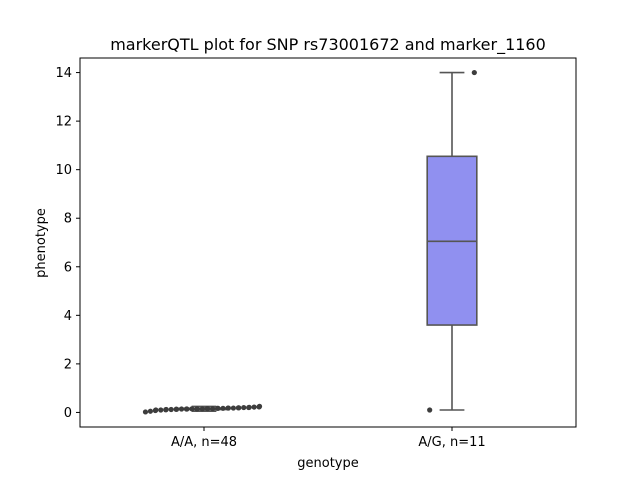 This screenshot has width=640, height=480. Describe the element at coordinates (68, 364) in the screenshot. I see `y-tick-label: 2` at that location.